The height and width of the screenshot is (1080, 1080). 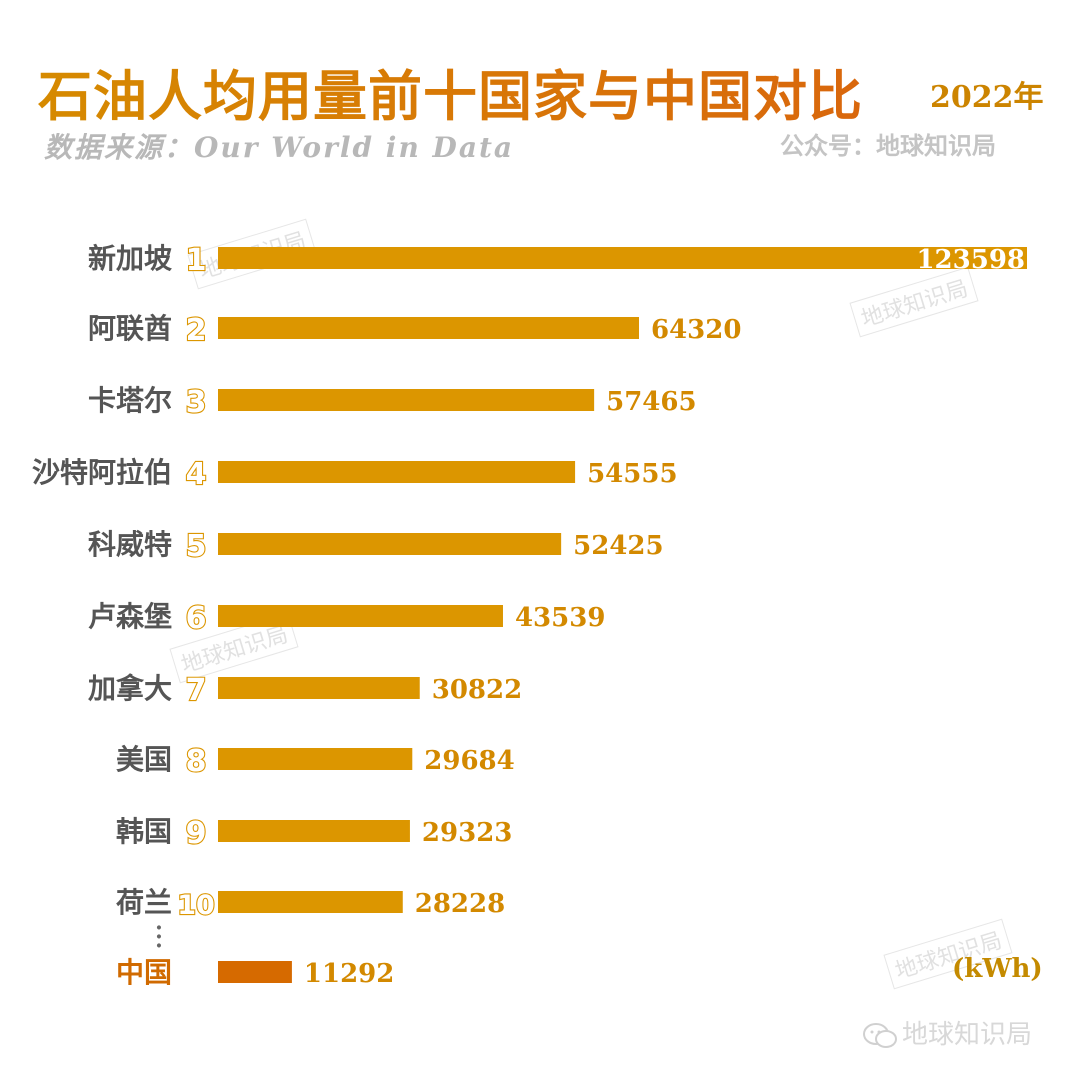 I want to click on chart-title: 石油人均用量前十国家与中国对比, so click(x=450, y=91).